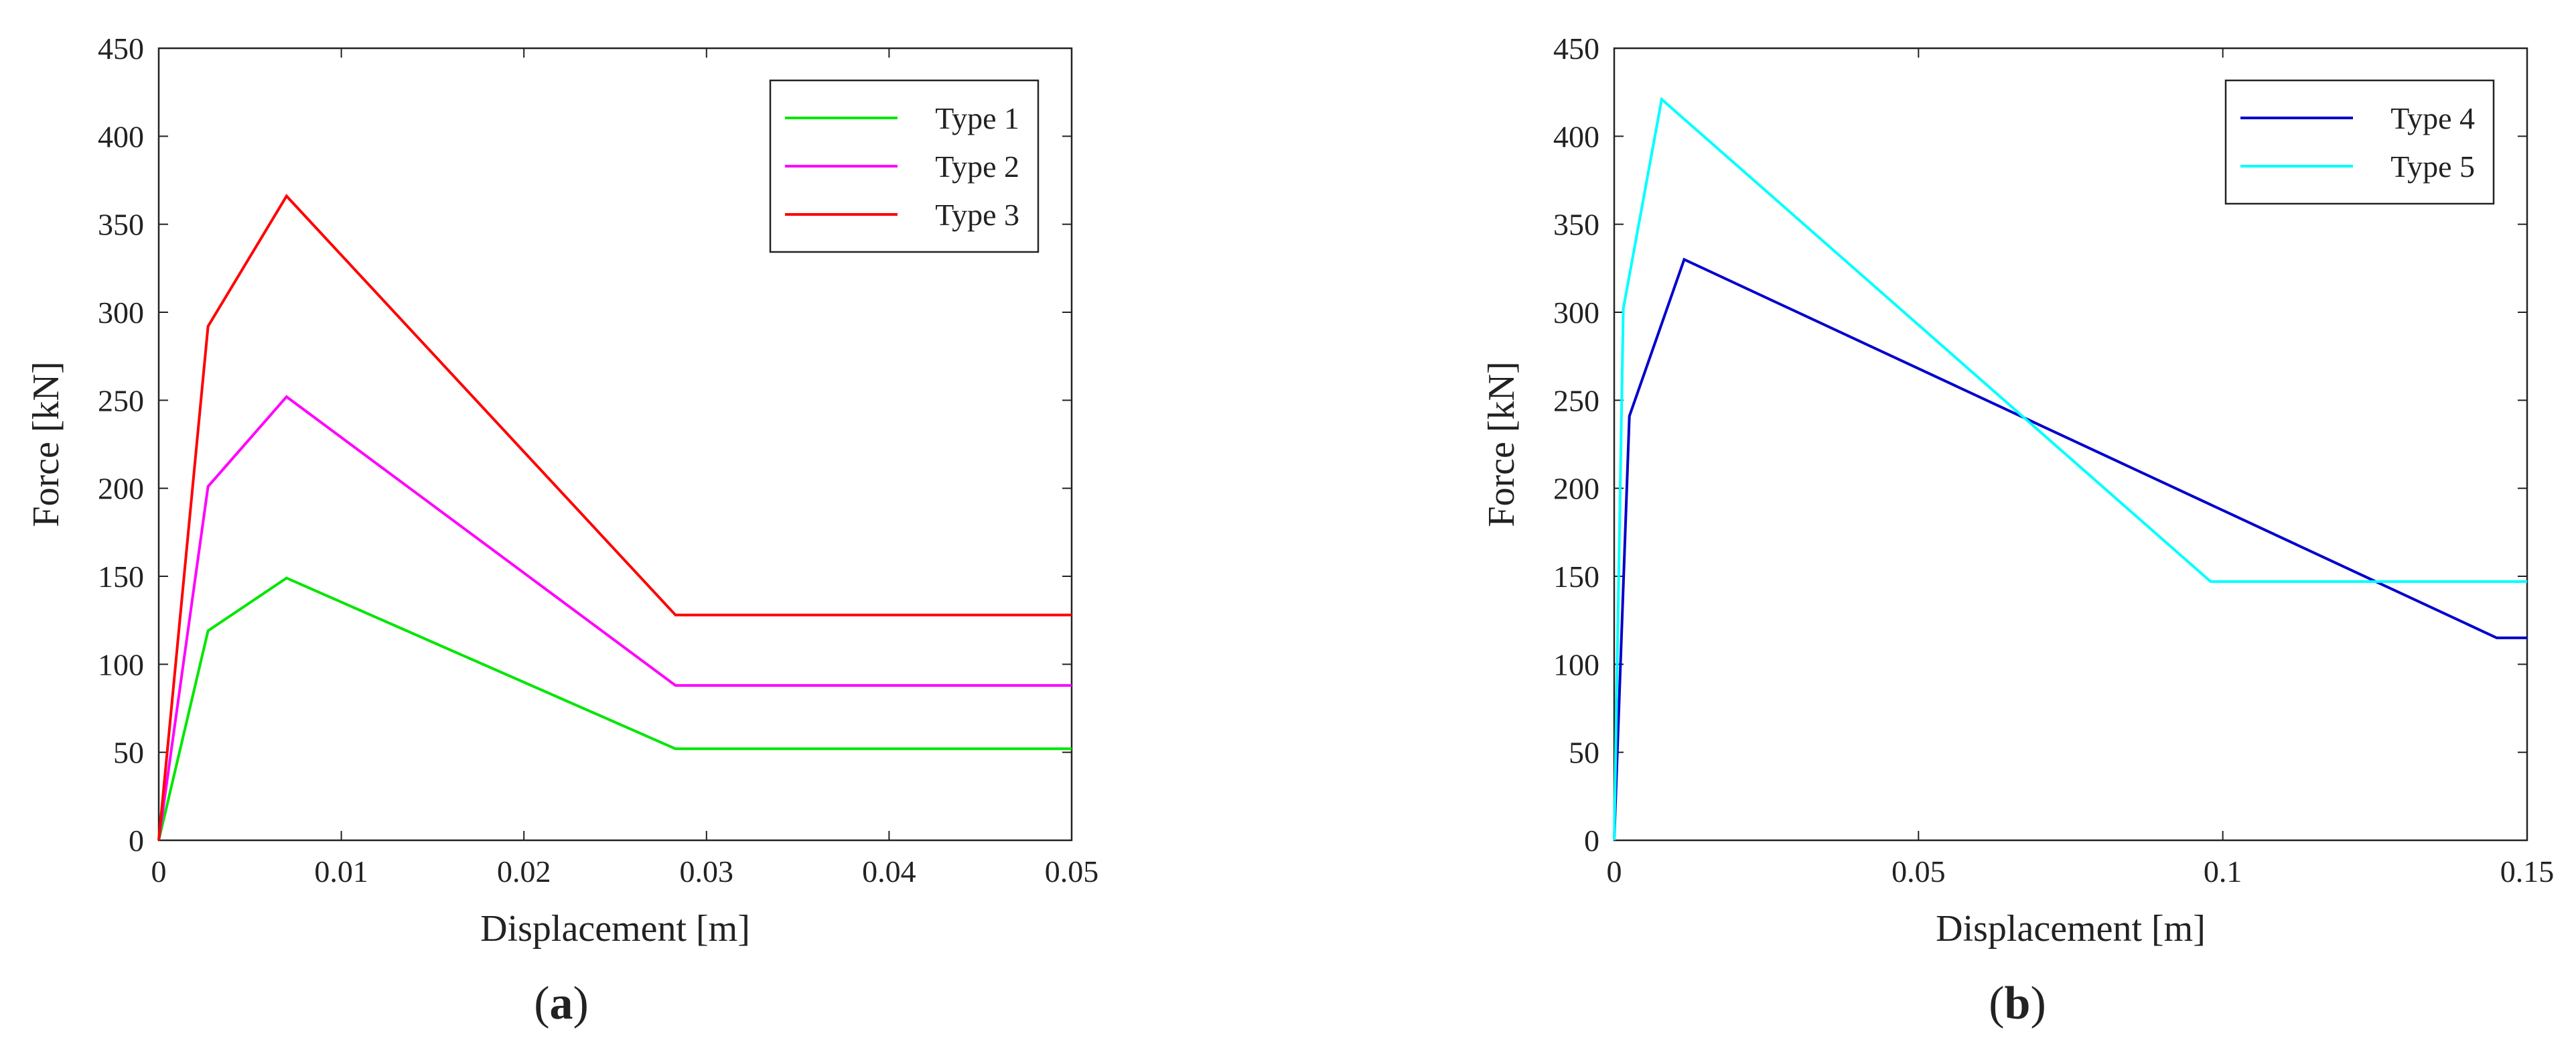 This screenshot has width=2576, height=1042. Describe the element at coordinates (159, 871) in the screenshot. I see `x-tick-label-a-0: 0` at that location.